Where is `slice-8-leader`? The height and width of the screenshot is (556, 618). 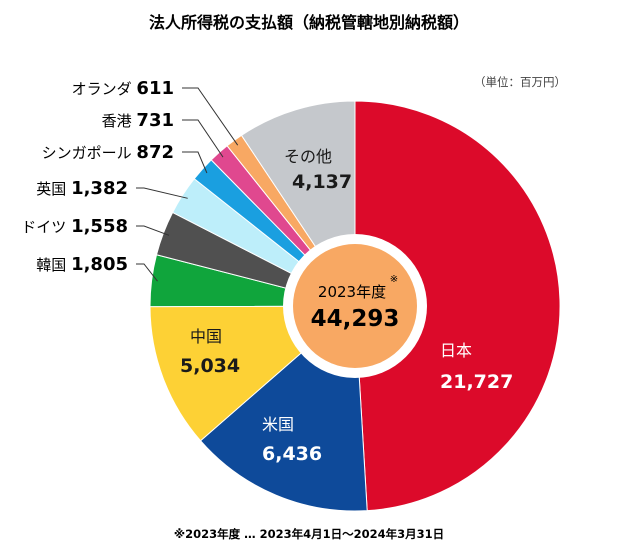
slice-8-leader is located at coordinates (210, 116).